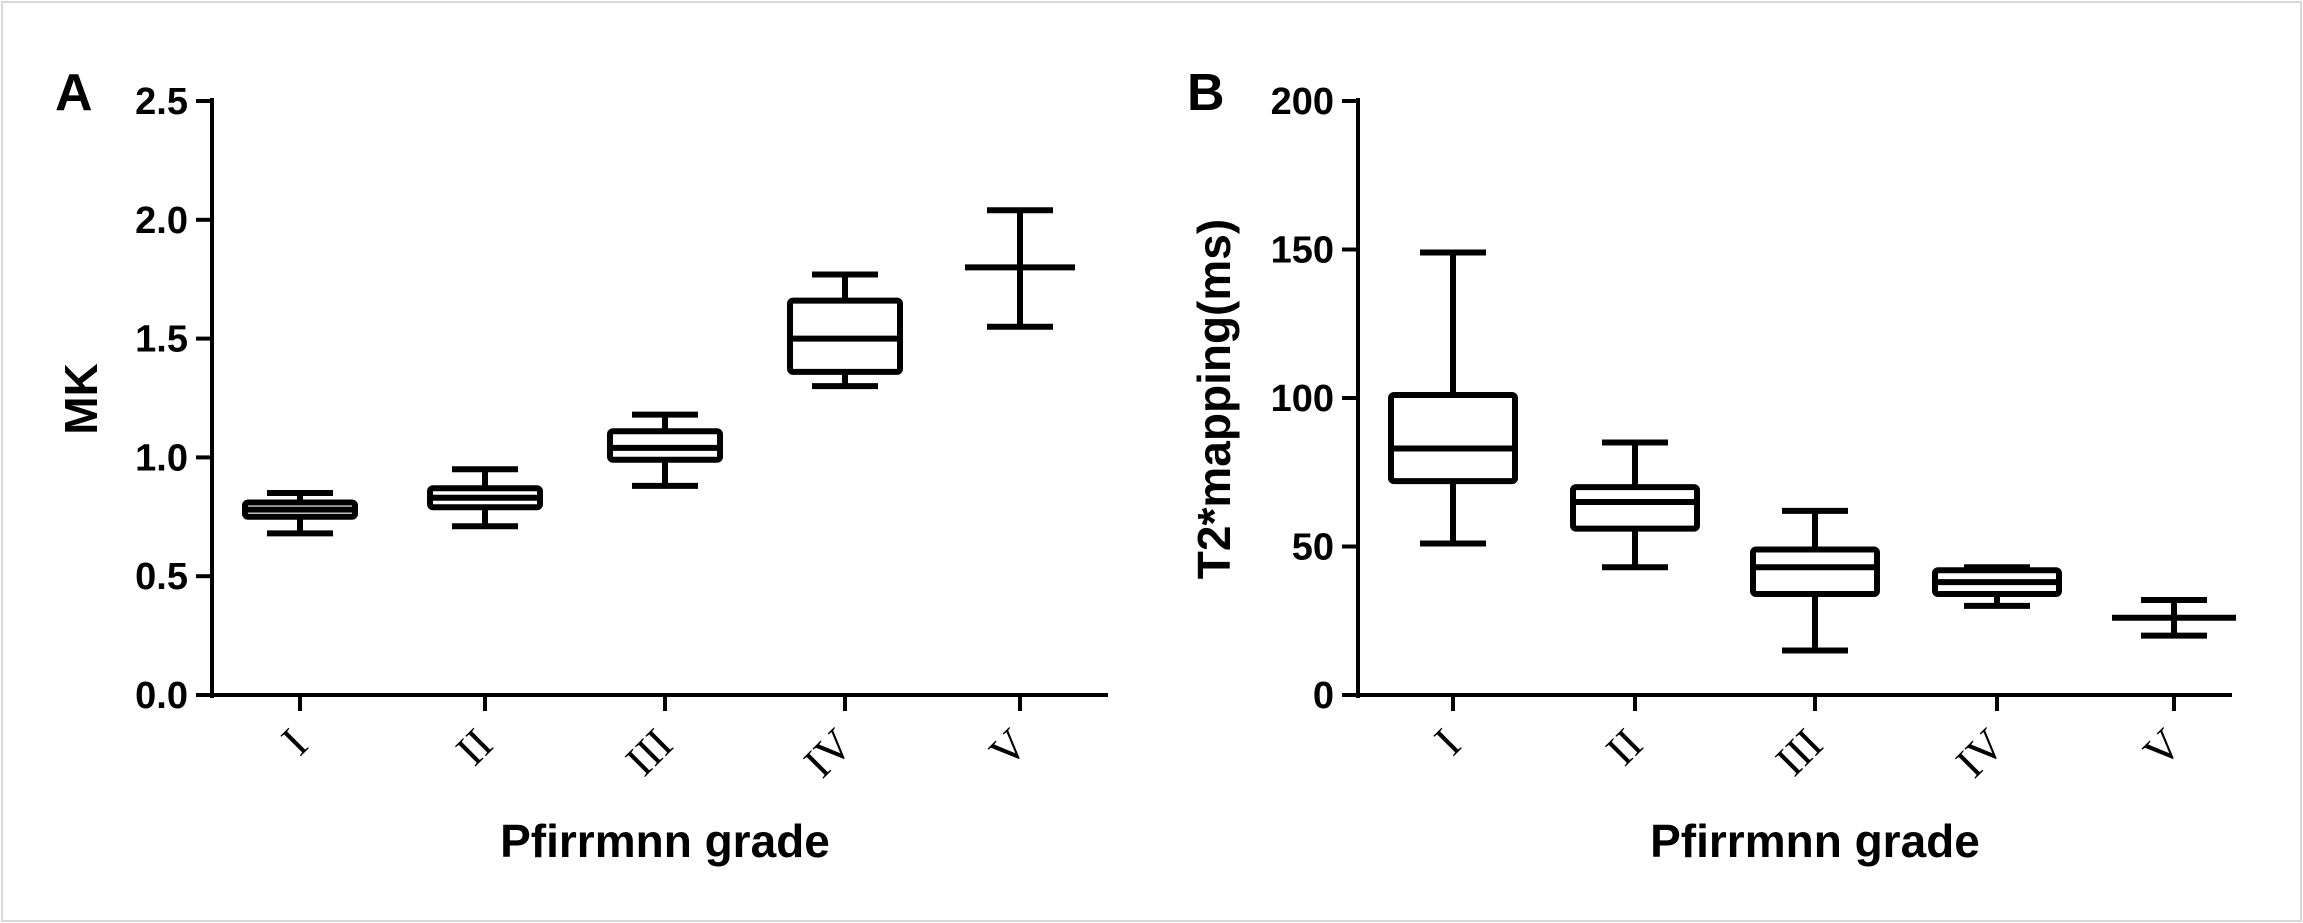  Describe the element at coordinates (1302, 251) in the screenshot. I see `panel-b-y-tick-label: 150` at that location.